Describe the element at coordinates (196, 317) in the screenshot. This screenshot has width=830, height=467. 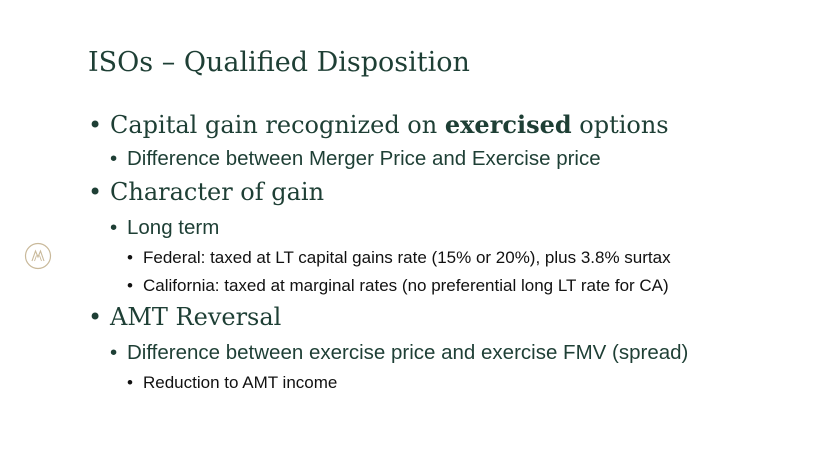
I see `bullet-text: AMT Reversal` at that location.